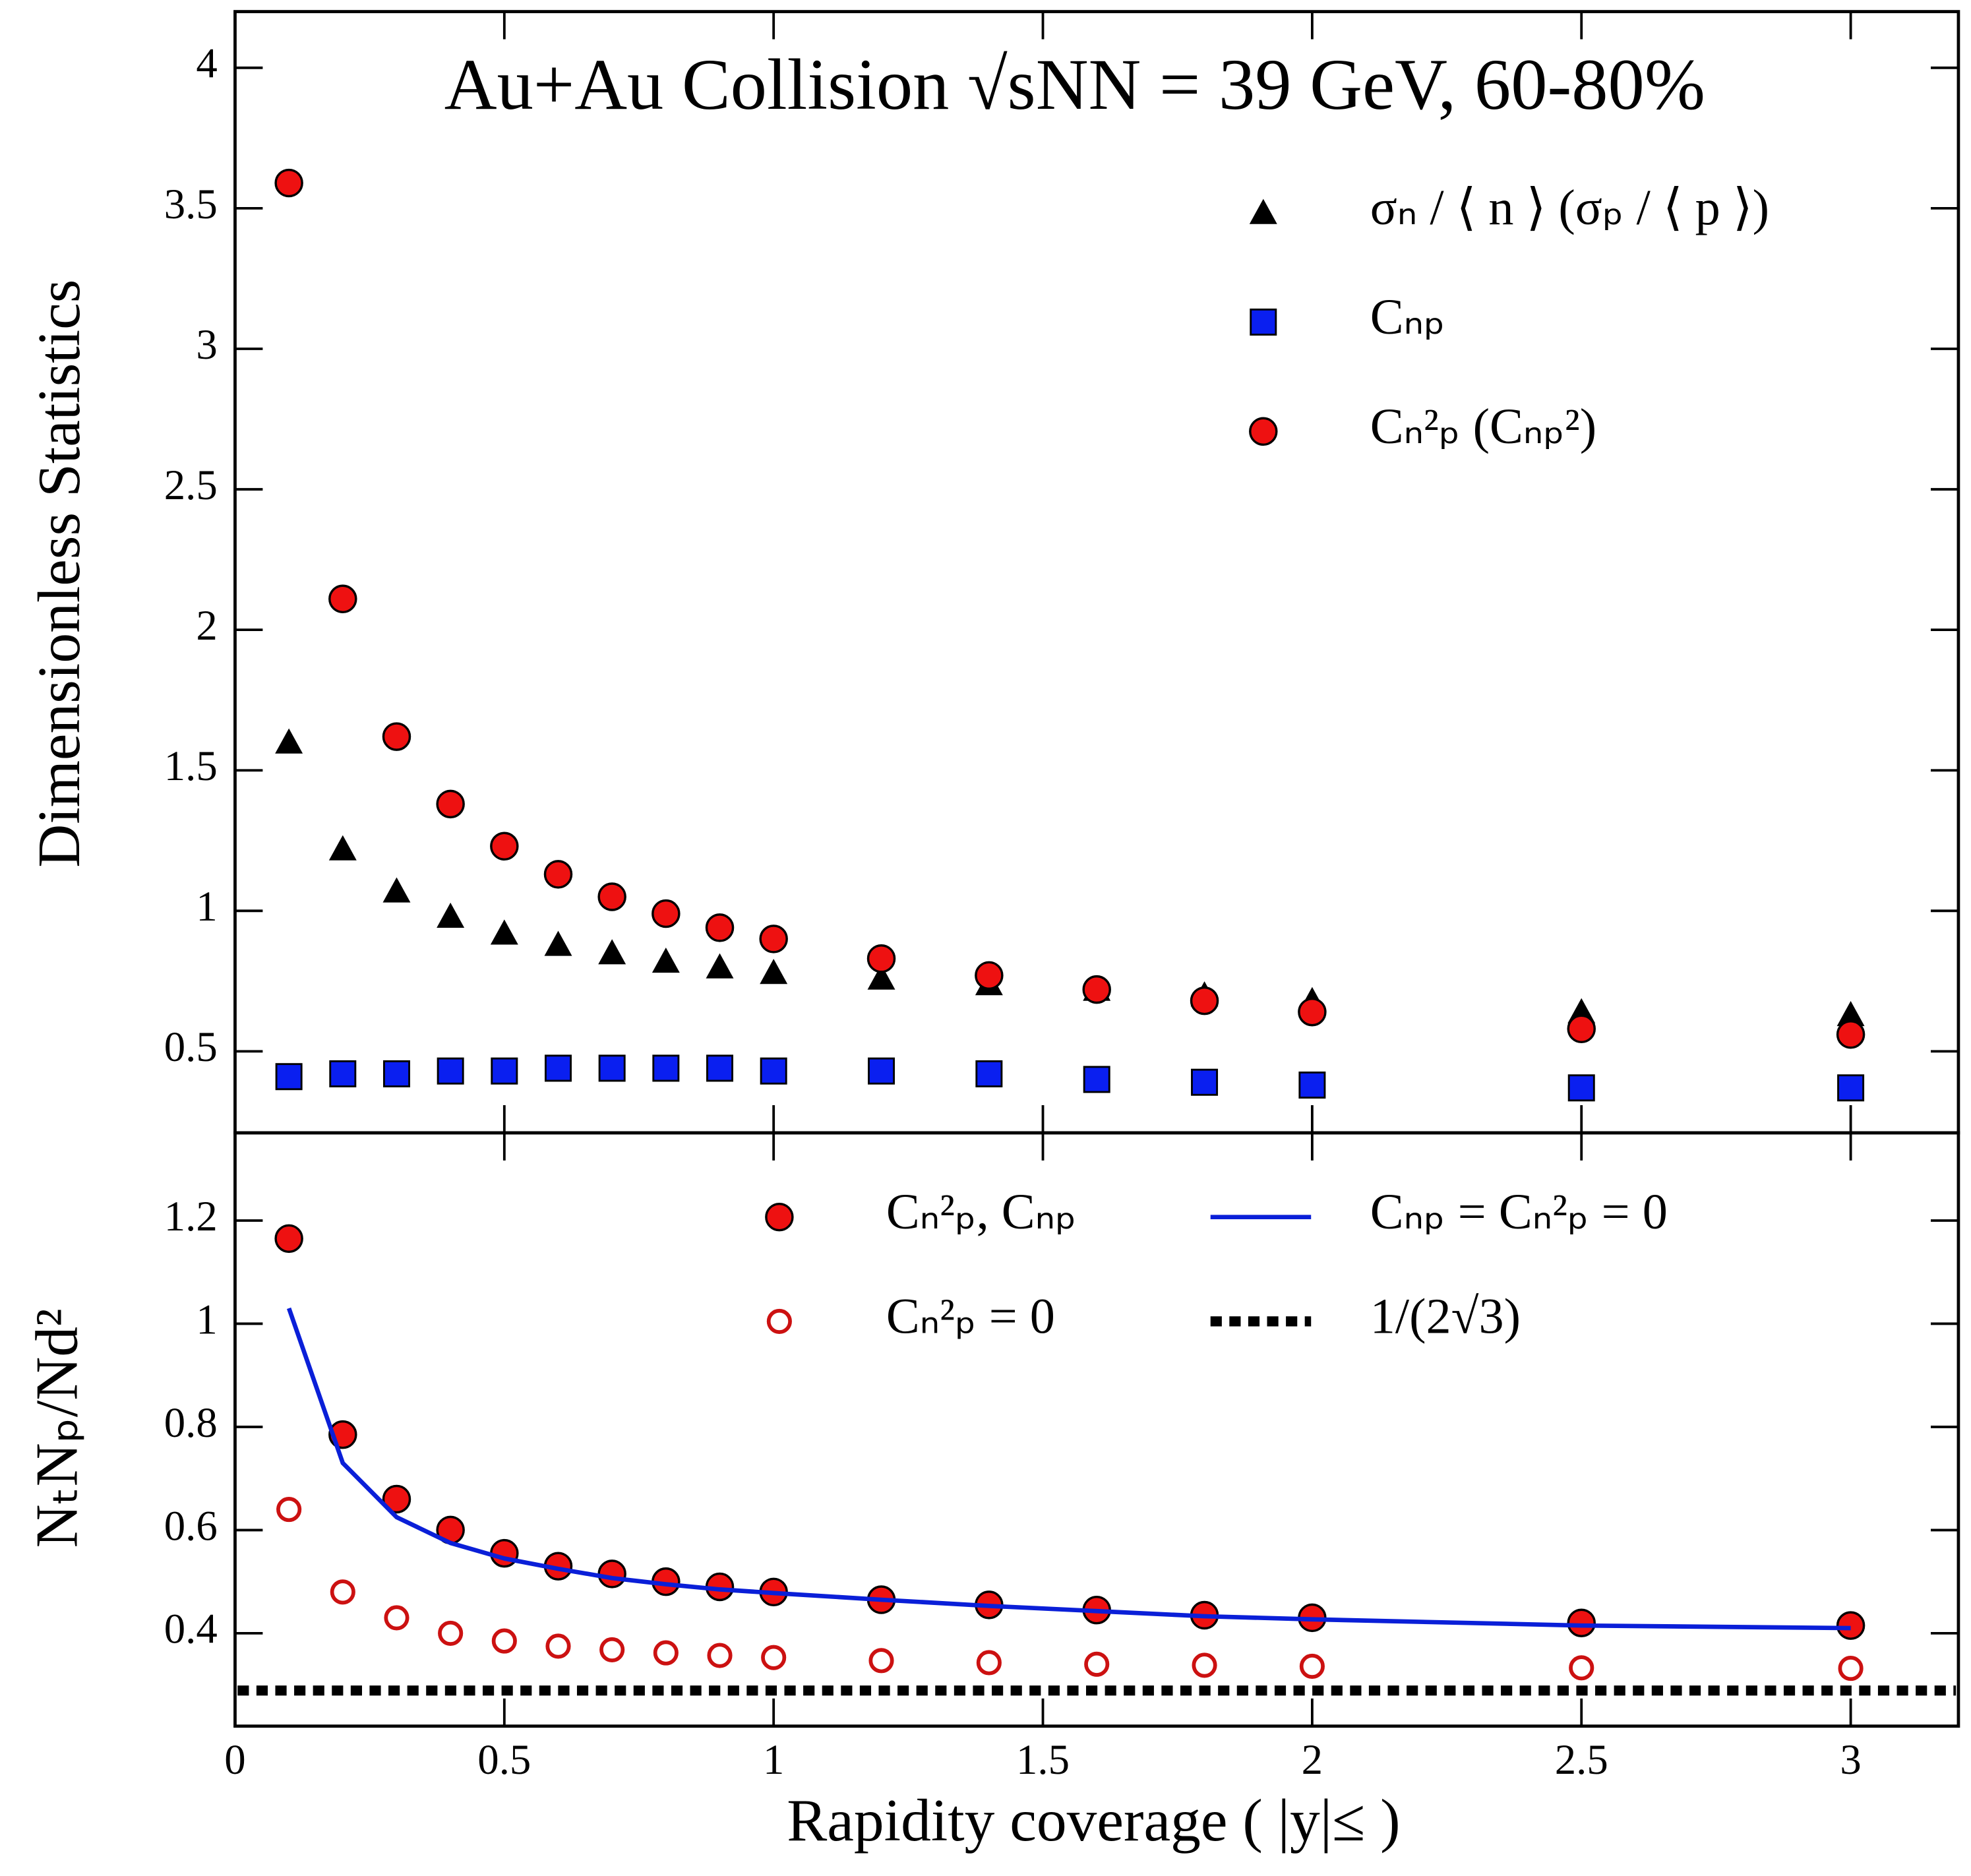 Image resolution: width=1971 pixels, height=1876 pixels. Describe the element at coordinates (971, 1316) in the screenshot. I see `legend-label: Cₙ²ₚ = 0` at that location.